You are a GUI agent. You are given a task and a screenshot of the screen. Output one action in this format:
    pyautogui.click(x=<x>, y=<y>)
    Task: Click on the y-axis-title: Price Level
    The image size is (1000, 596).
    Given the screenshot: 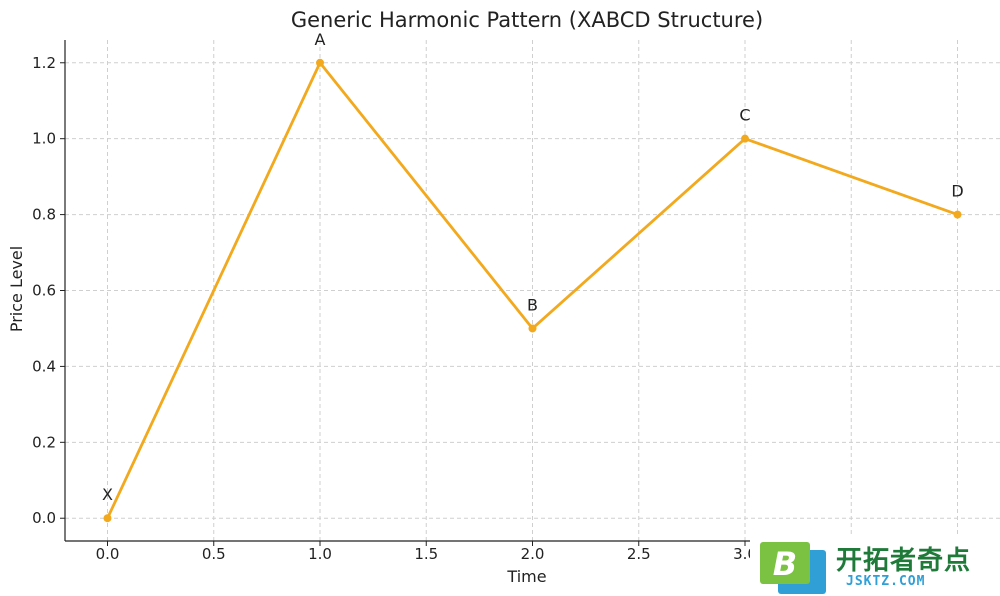 What is the action you would take?
    pyautogui.click(x=16, y=289)
    